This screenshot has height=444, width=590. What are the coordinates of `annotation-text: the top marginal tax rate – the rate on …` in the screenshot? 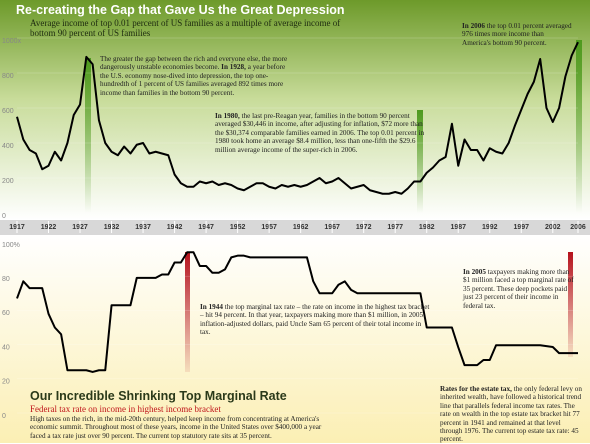 It's located at (315, 320).